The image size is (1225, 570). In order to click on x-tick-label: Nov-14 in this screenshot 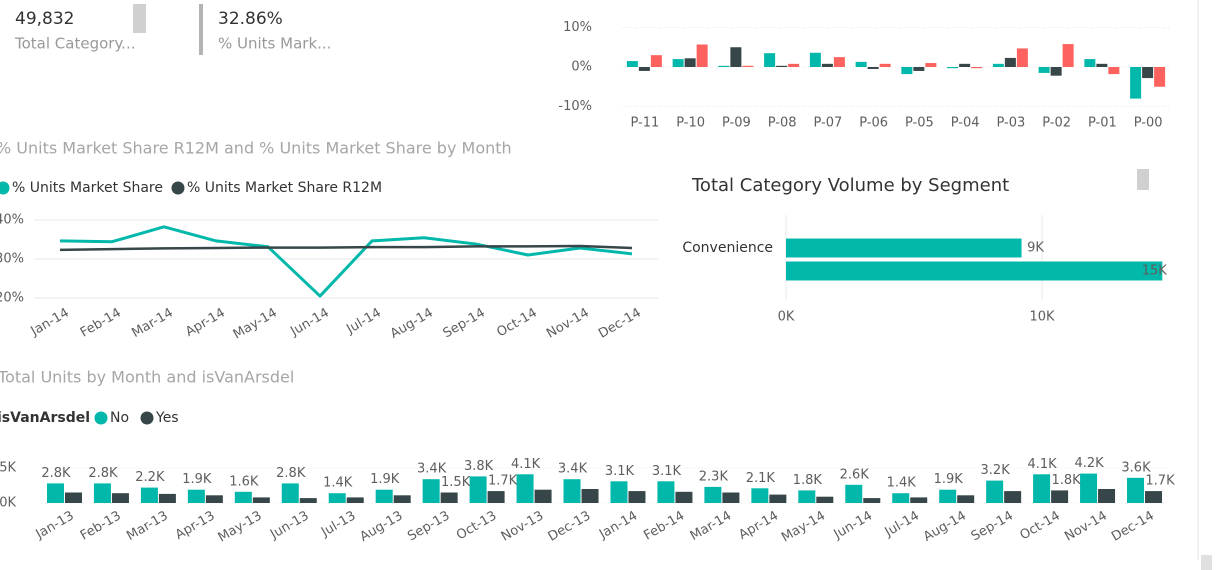, I will do `click(568, 324)`.